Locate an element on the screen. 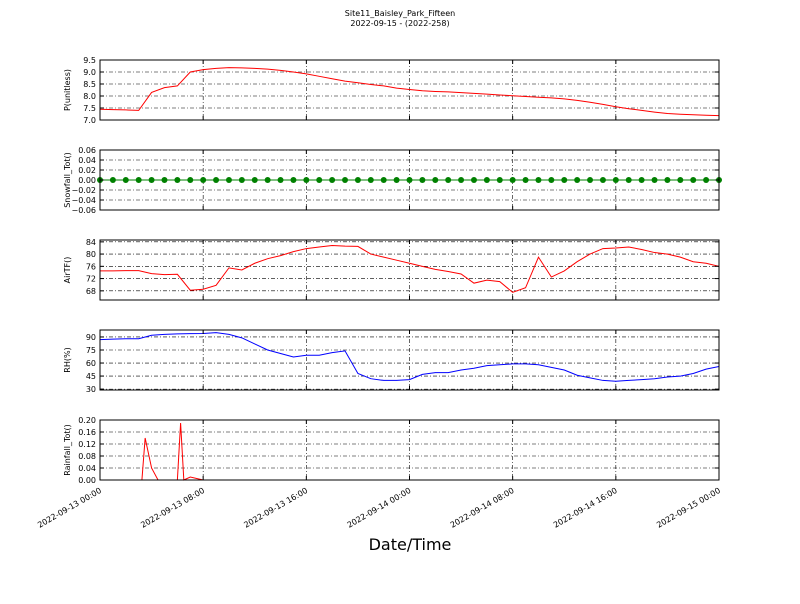 The image size is (800, 604). y-axis-label: AirTF() is located at coordinates (67, 270).